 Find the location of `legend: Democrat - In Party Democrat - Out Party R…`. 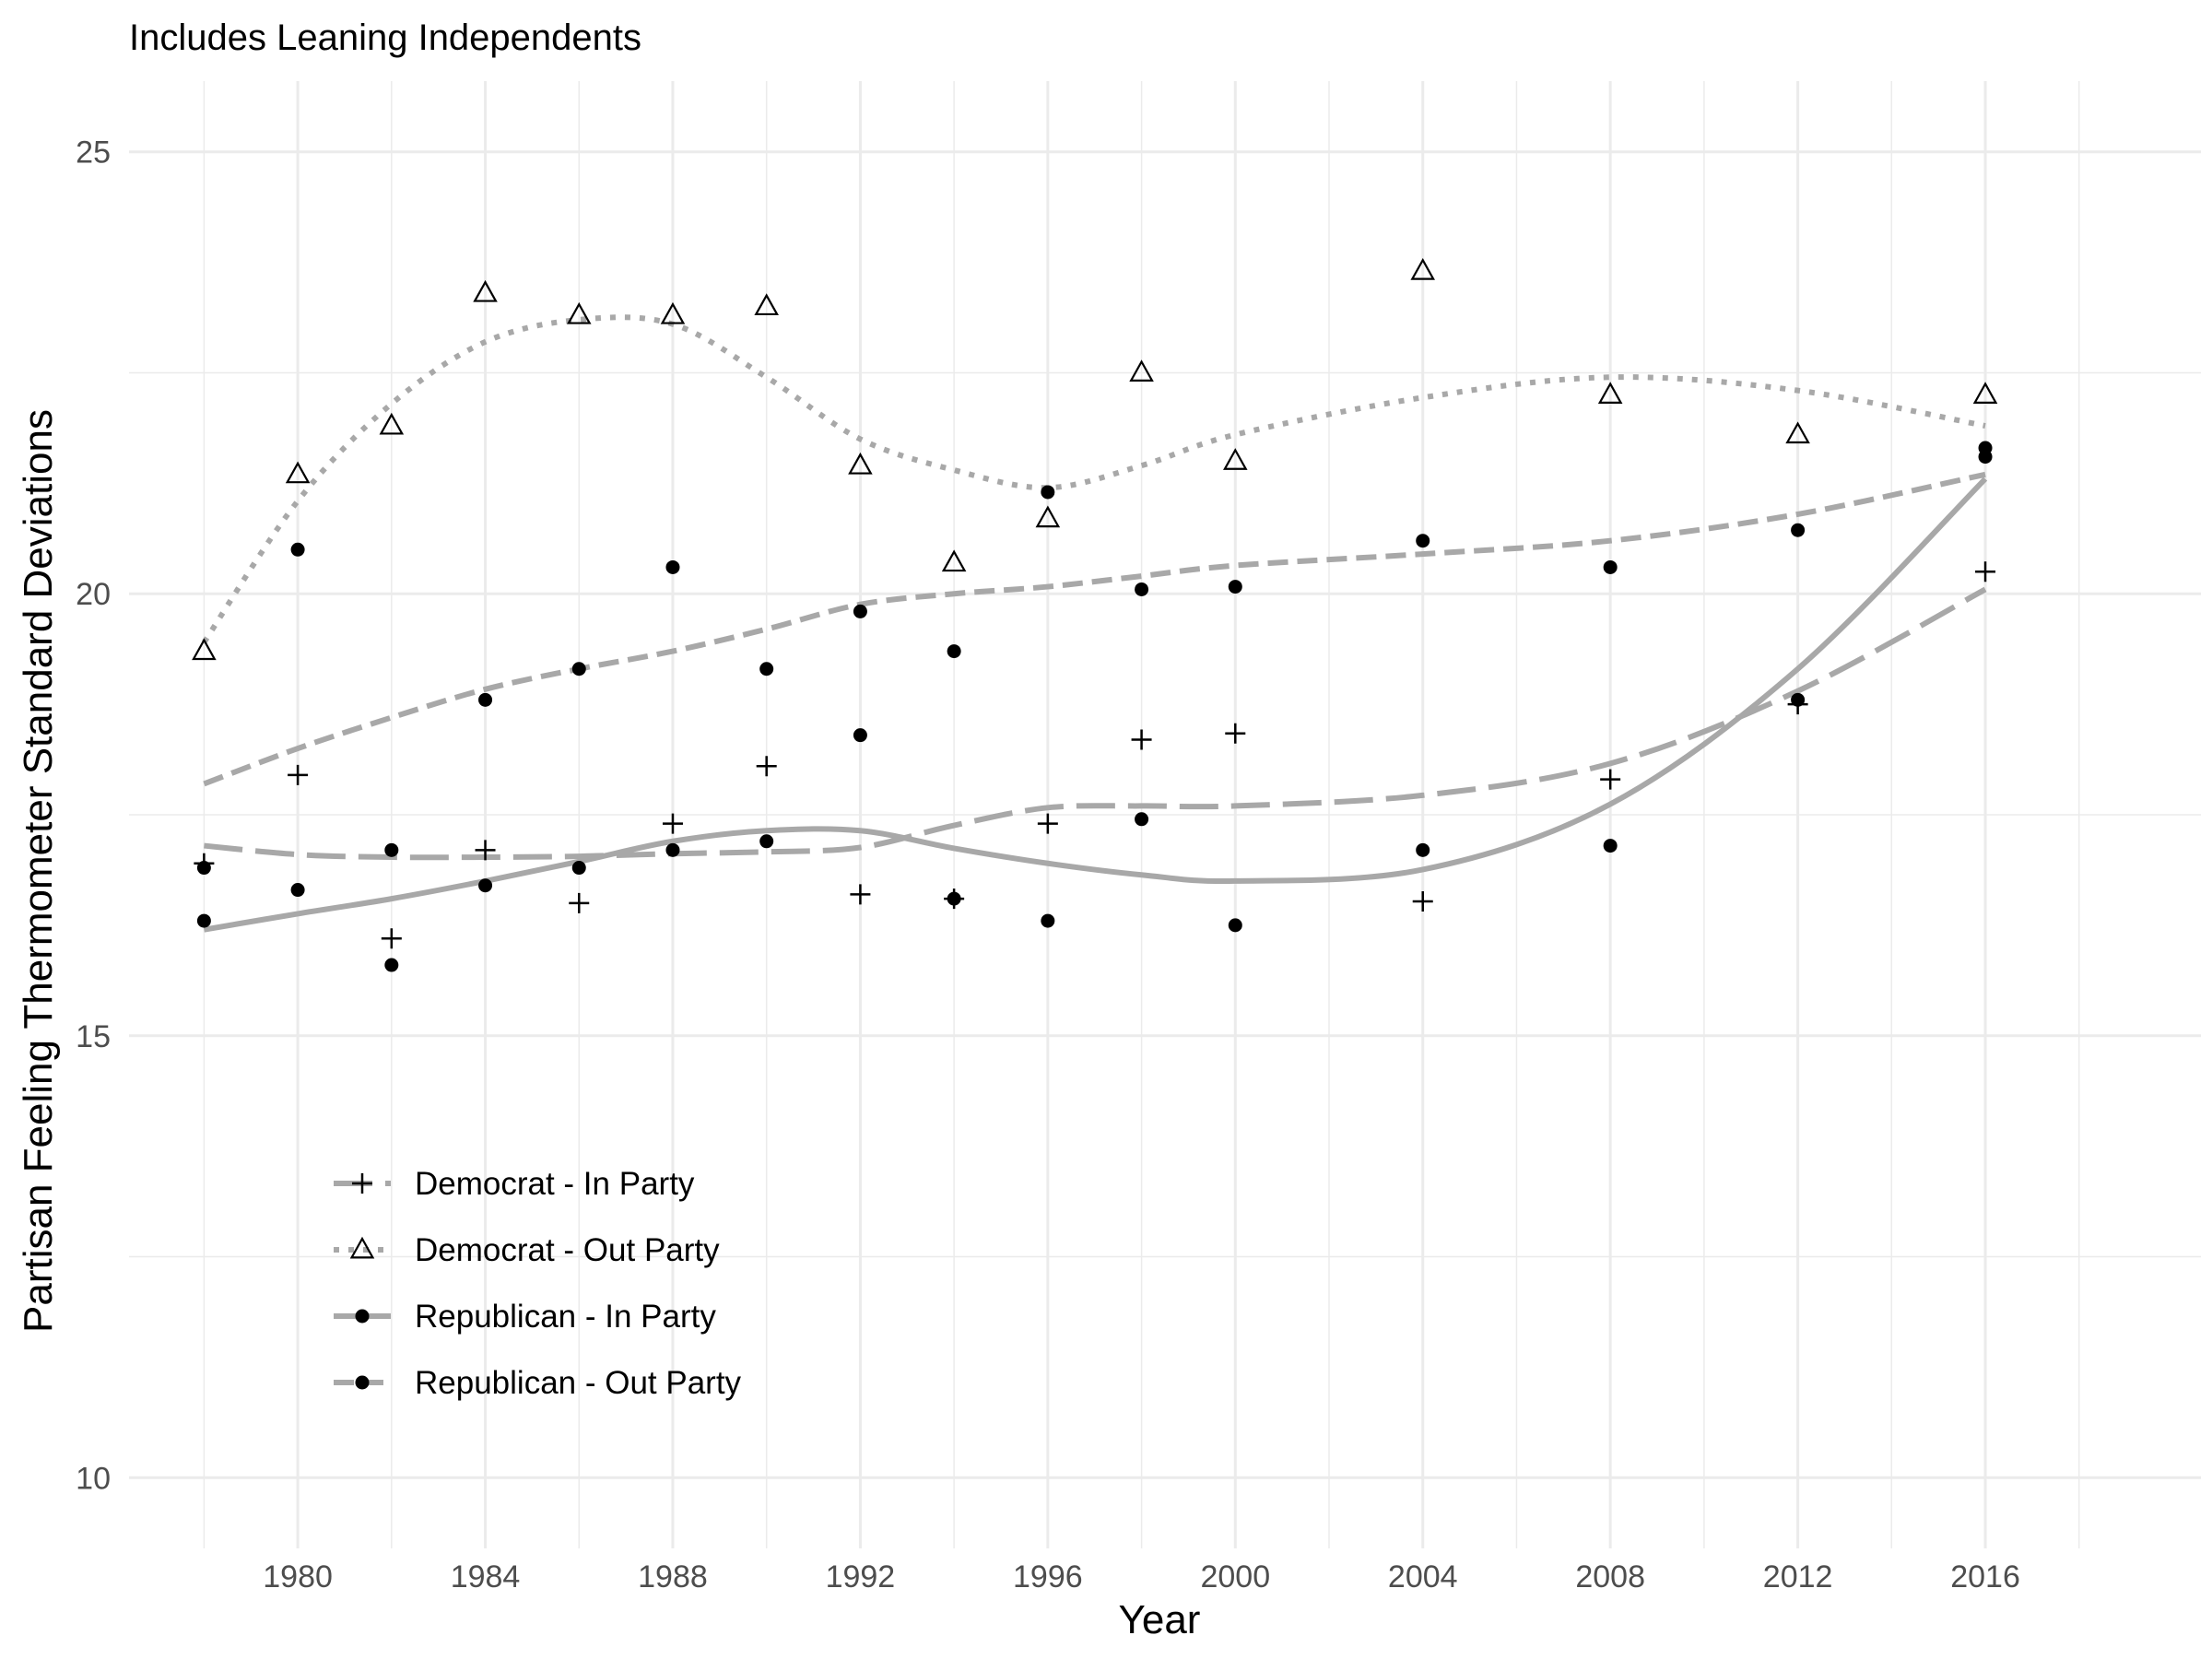

legend: Democrat - In Party Democrat - Out Party R… is located at coordinates (538, 1283).